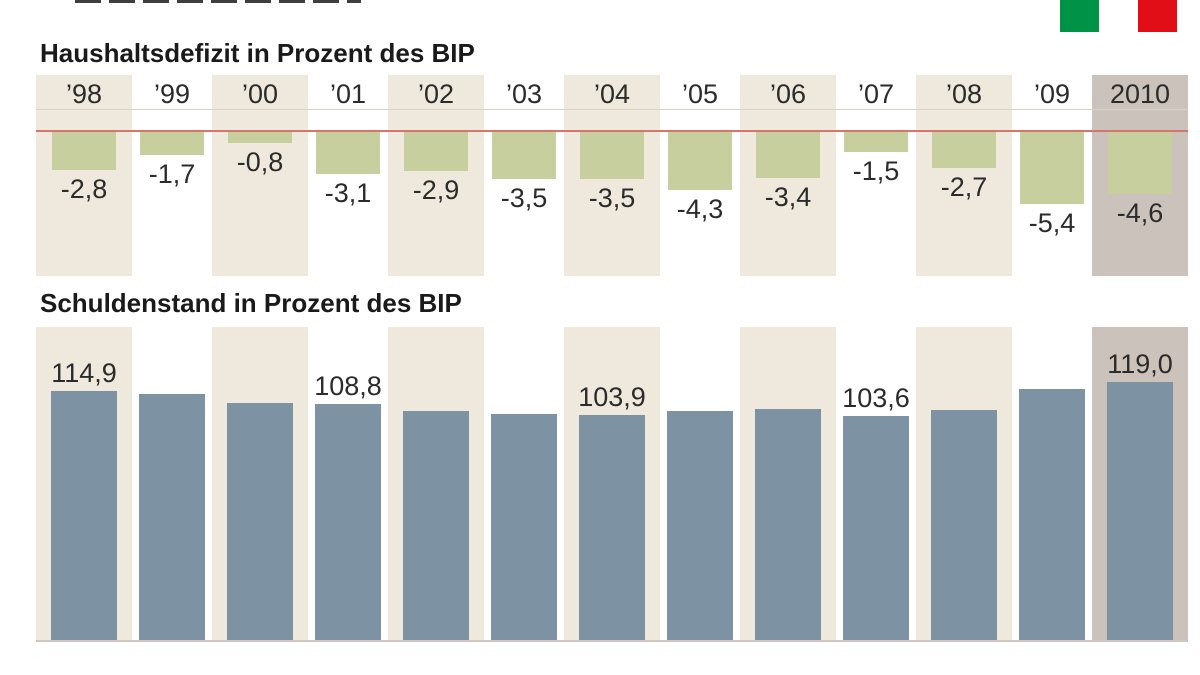 The image size is (1200, 675). I want to click on value-label: -4,3, so click(700, 209).